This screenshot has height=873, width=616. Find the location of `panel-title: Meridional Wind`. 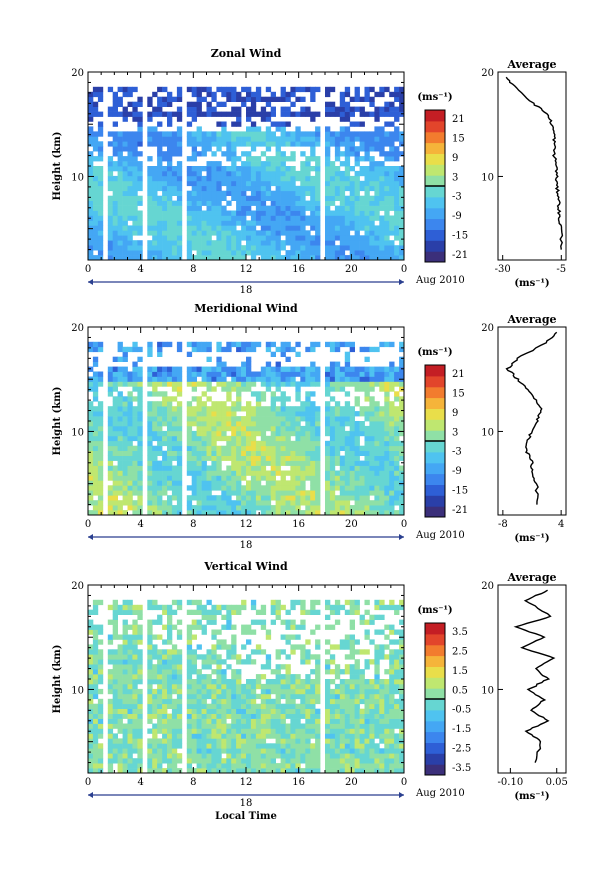

panel-title: Meridional Wind is located at coordinates (246, 308).